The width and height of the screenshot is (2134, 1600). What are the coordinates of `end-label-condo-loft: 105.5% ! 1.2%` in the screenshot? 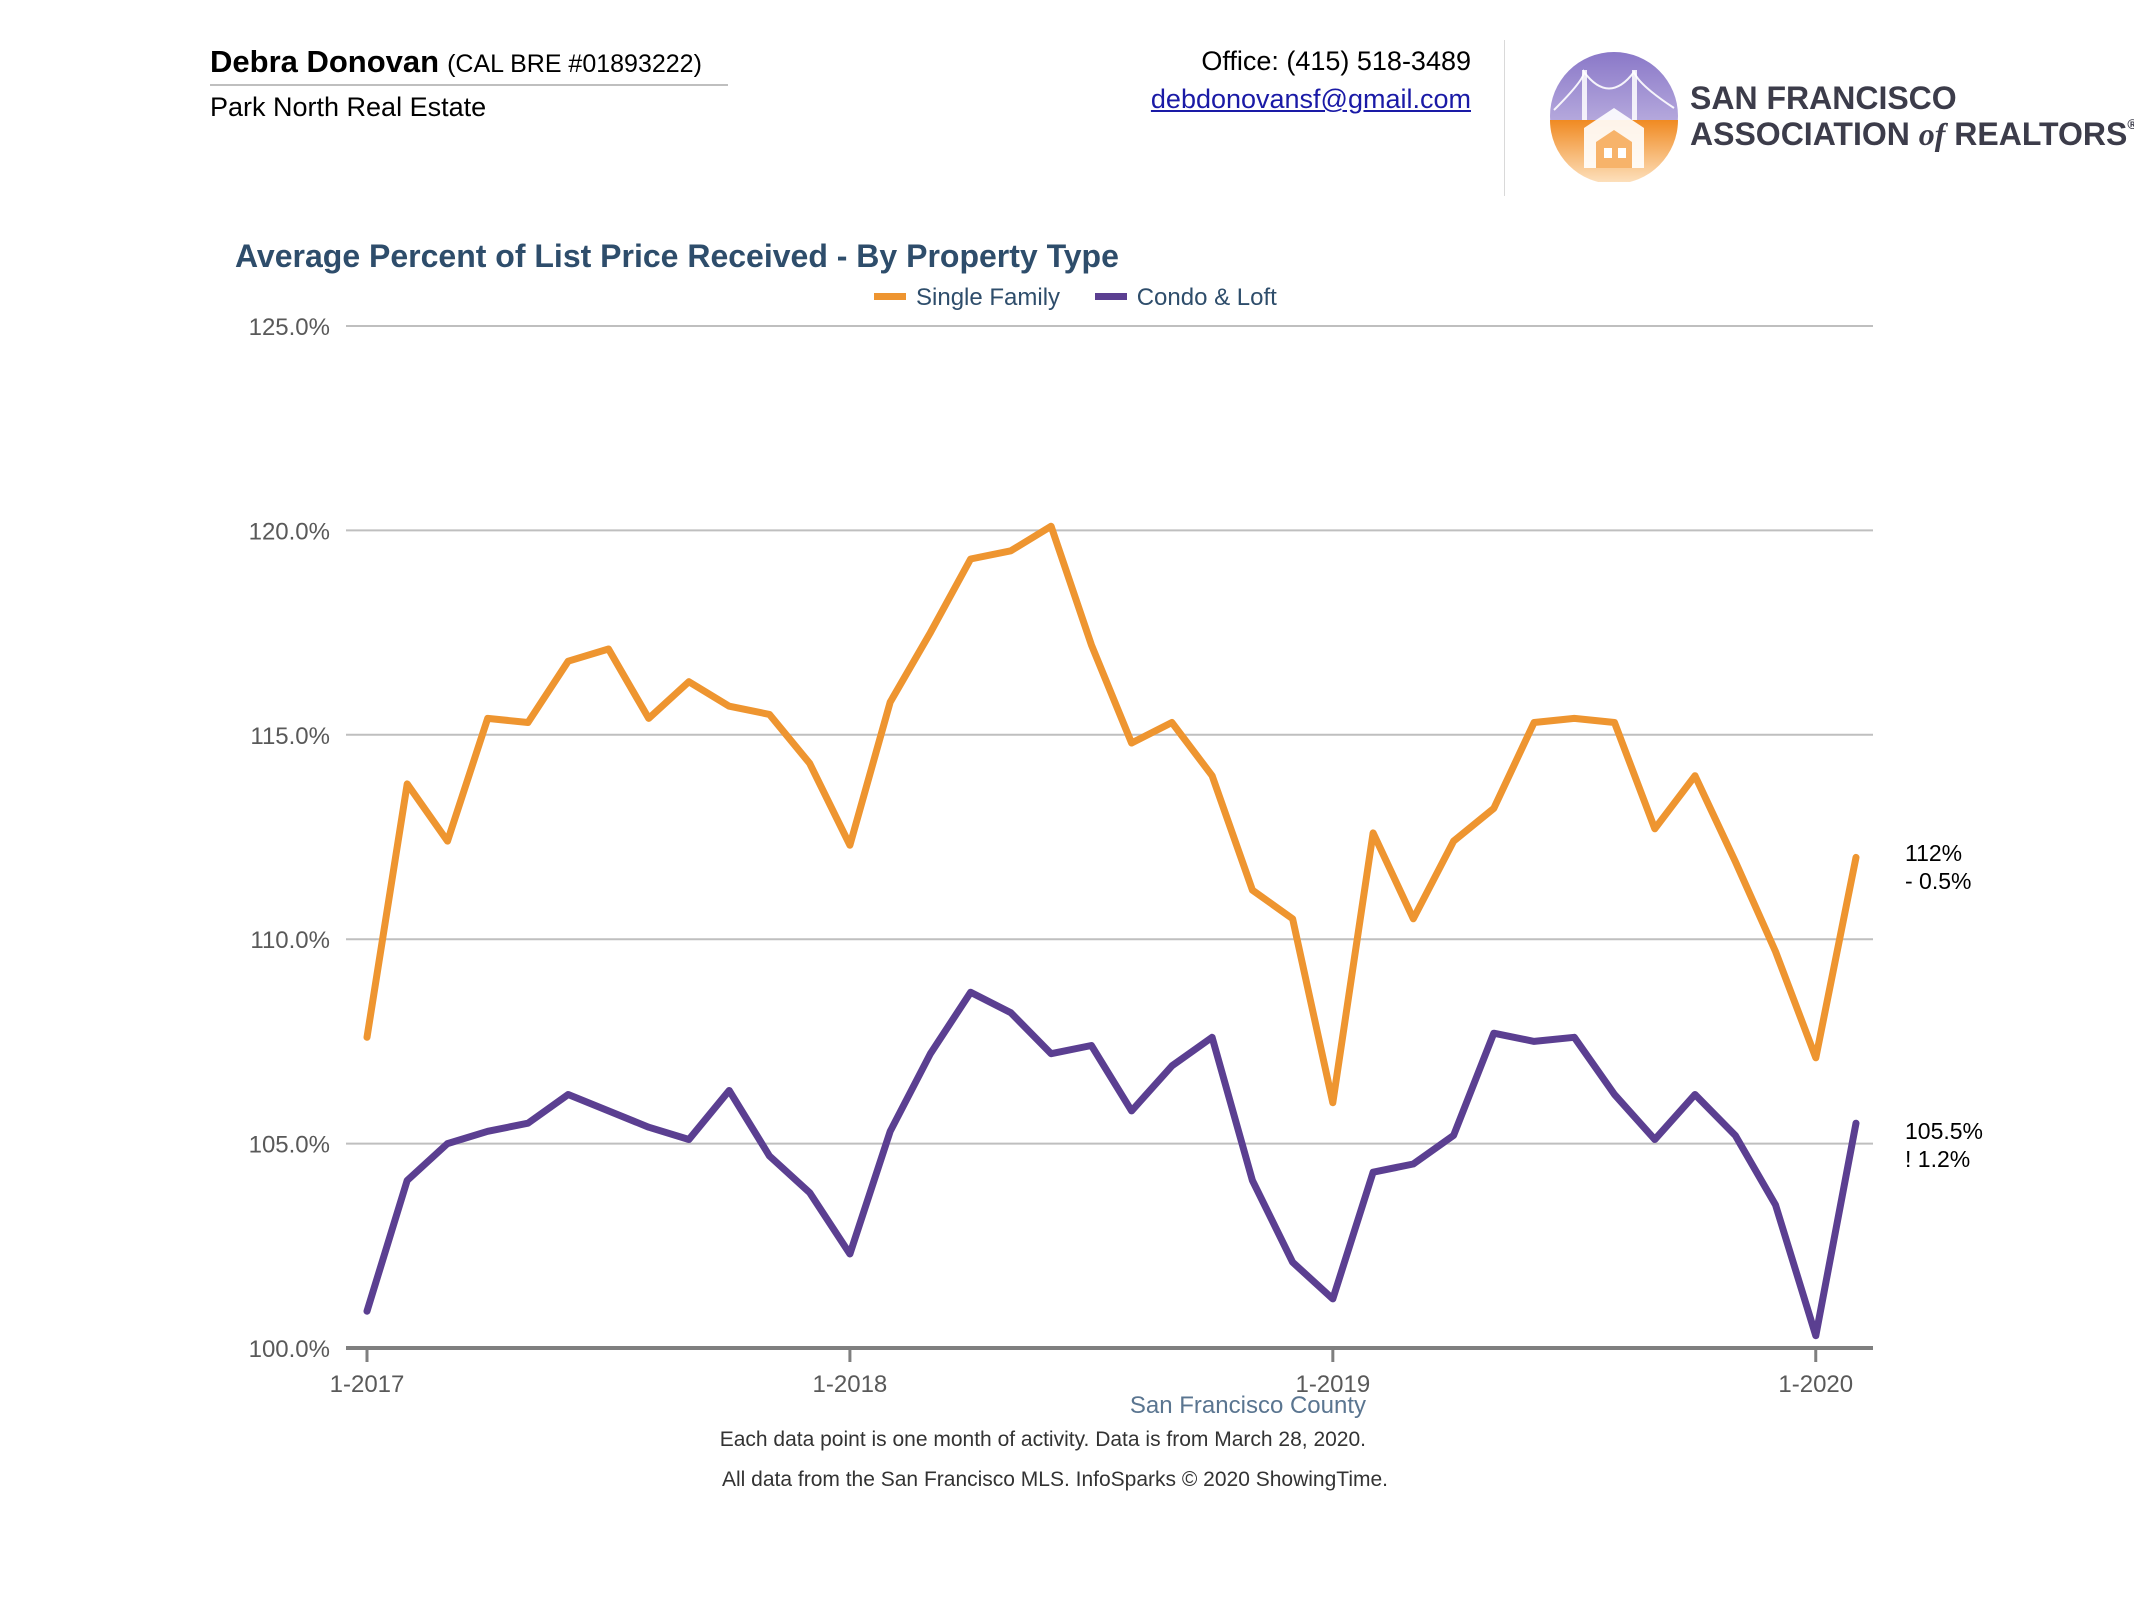 It's located at (1944, 1145).